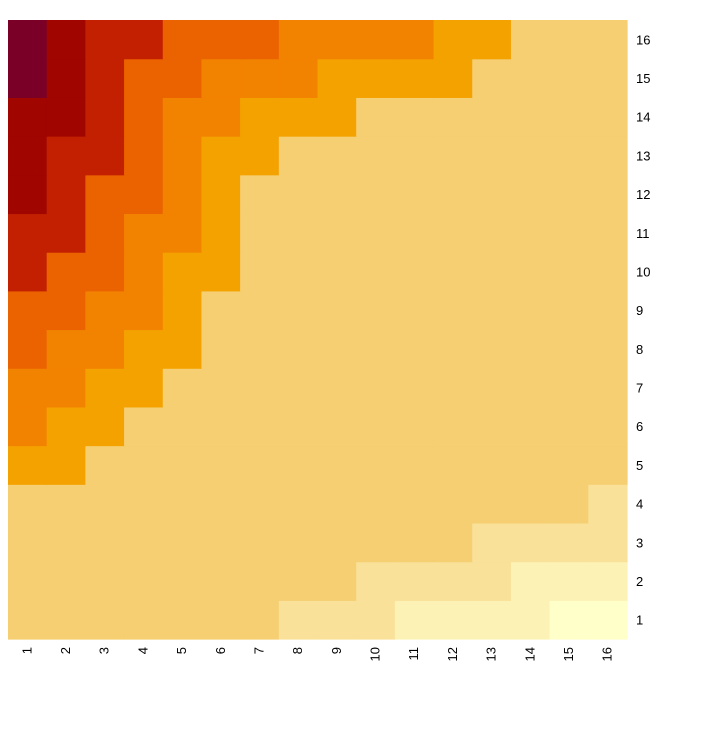  I want to click on y-tick-label: 6, so click(639, 426).